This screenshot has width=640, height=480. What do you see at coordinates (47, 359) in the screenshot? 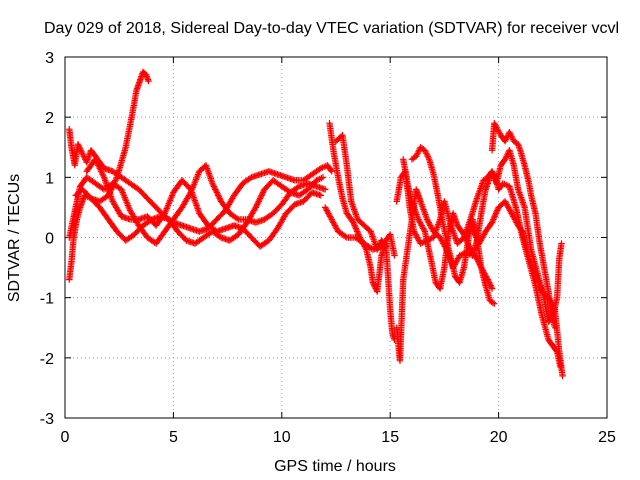
I see `y-tick-label: -2` at bounding box center [47, 359].